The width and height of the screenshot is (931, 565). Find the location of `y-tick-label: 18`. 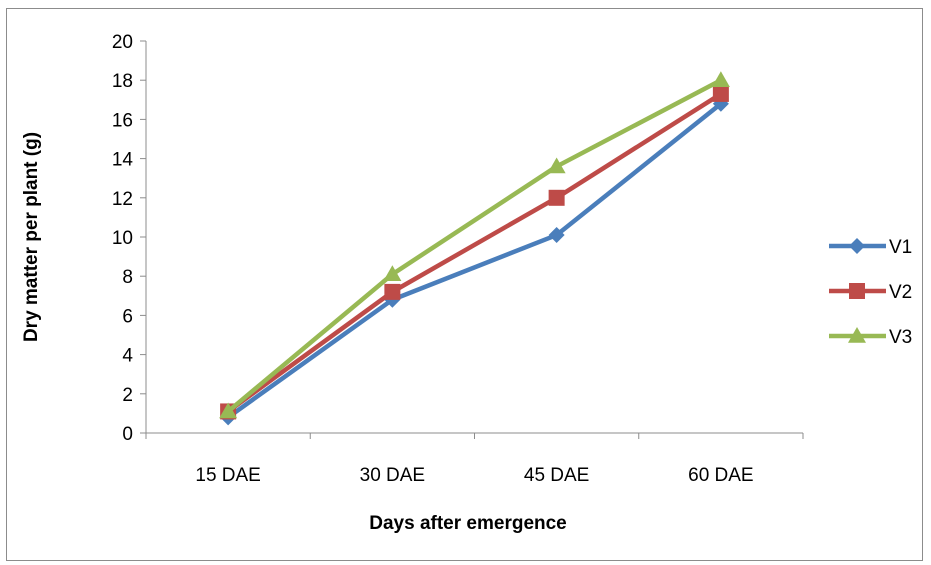

y-tick-label: 18 is located at coordinates (122, 81).